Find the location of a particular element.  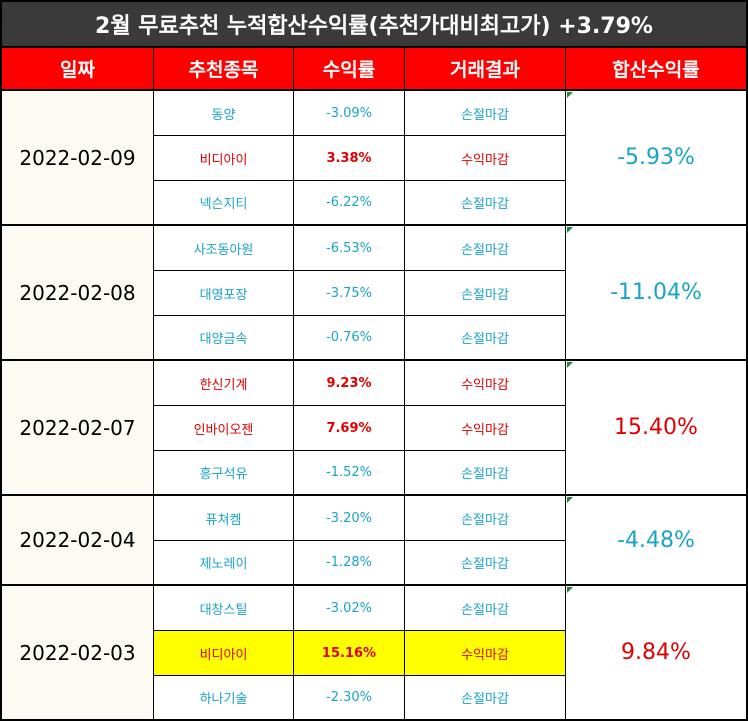

return-cell: -1.28% is located at coordinates (349, 563).